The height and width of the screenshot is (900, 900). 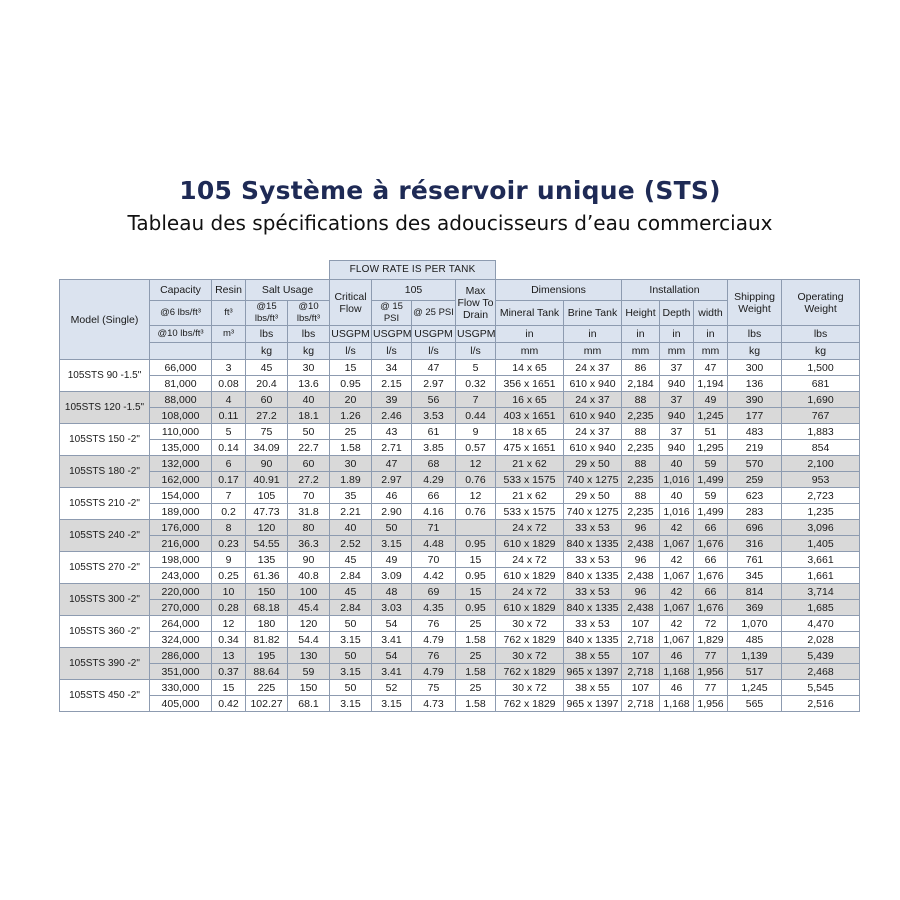 What do you see at coordinates (391, 607) in the screenshot?
I see `table-cell: 3.03` at bounding box center [391, 607].